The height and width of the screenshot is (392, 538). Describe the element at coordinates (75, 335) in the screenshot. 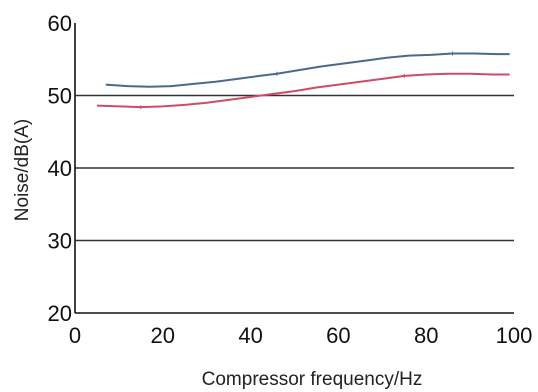

I see `x-tick-label: 0` at that location.